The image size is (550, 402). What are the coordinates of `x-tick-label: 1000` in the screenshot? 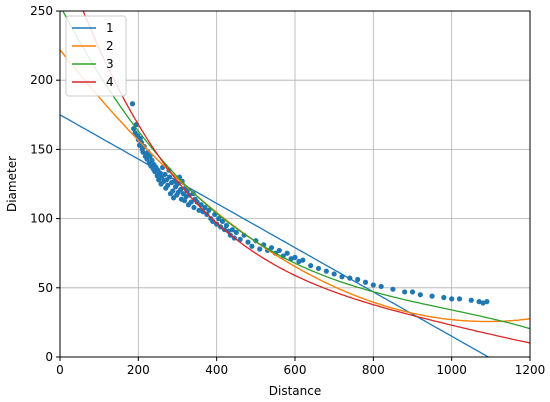 It's located at (451, 370).